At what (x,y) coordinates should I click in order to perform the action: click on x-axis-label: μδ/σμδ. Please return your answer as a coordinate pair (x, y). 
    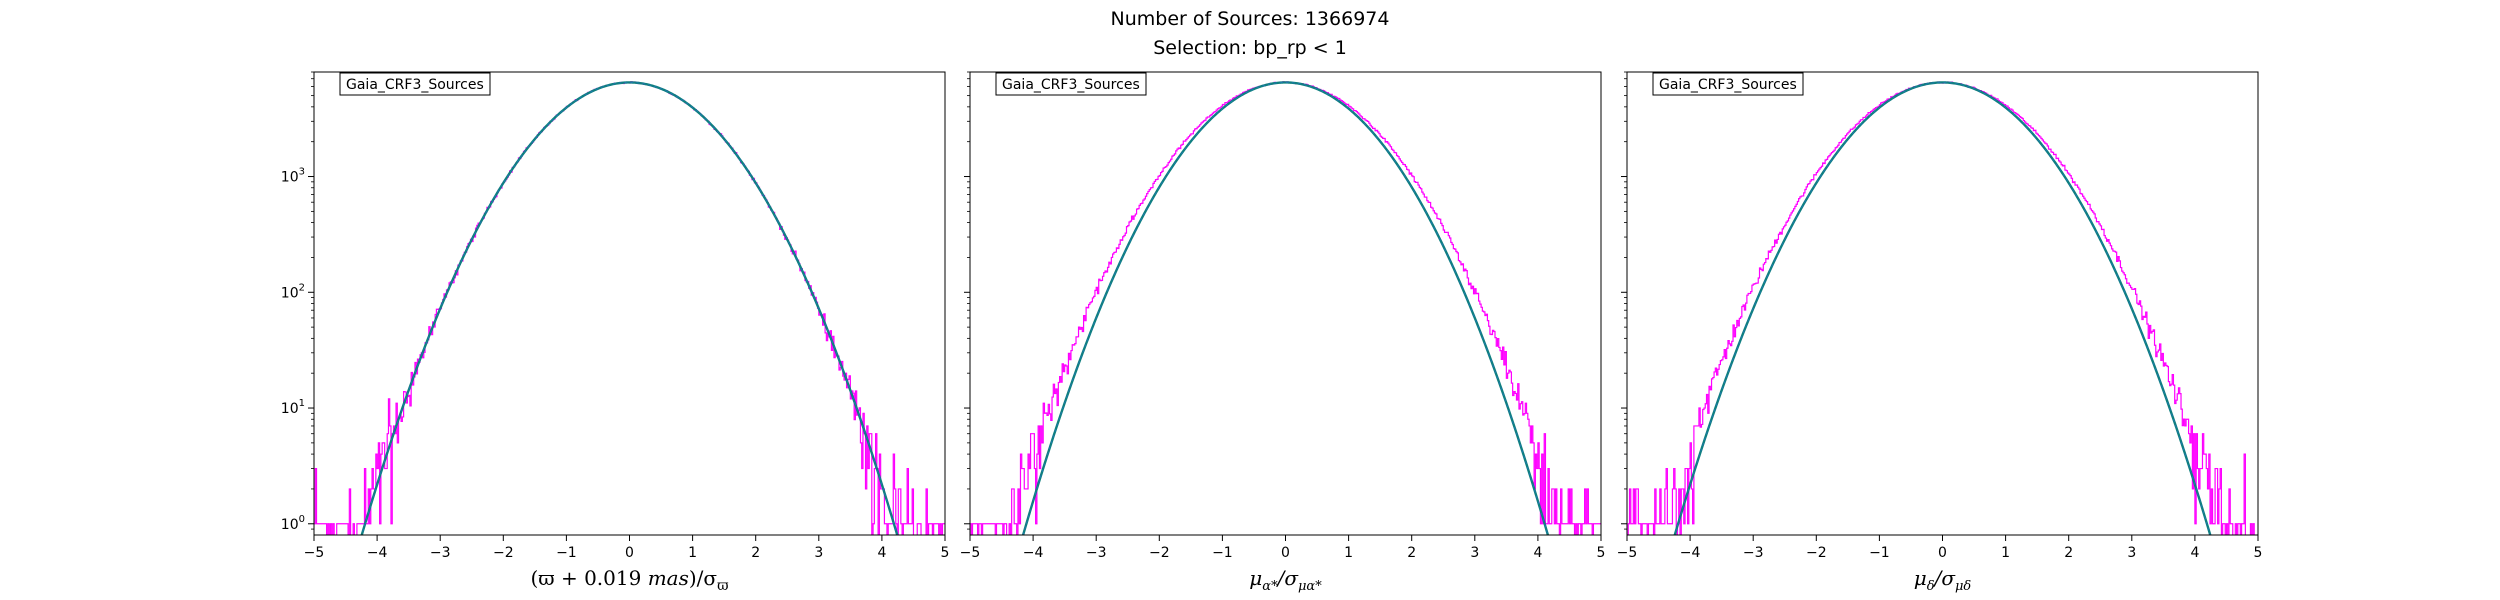
    Looking at the image, I should click on (1943, 580).